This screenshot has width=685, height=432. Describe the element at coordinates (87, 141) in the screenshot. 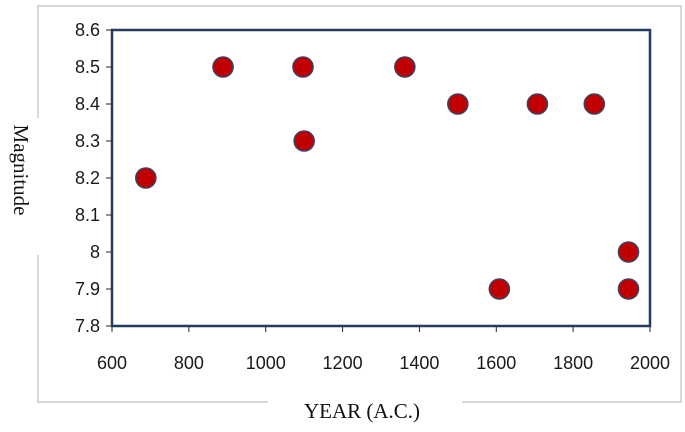

I see `y-tick-label: 8.3` at that location.